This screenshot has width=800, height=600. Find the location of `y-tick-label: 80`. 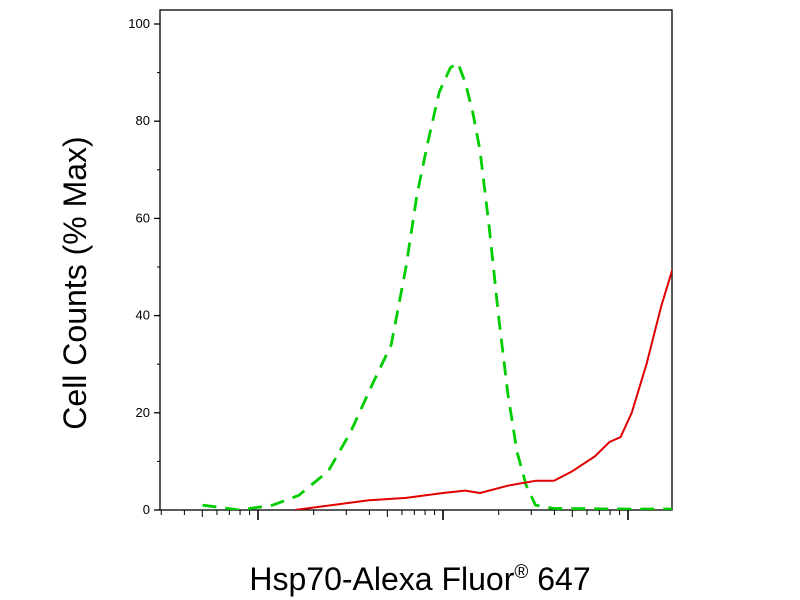

y-tick-label: 80 is located at coordinates (143, 120).